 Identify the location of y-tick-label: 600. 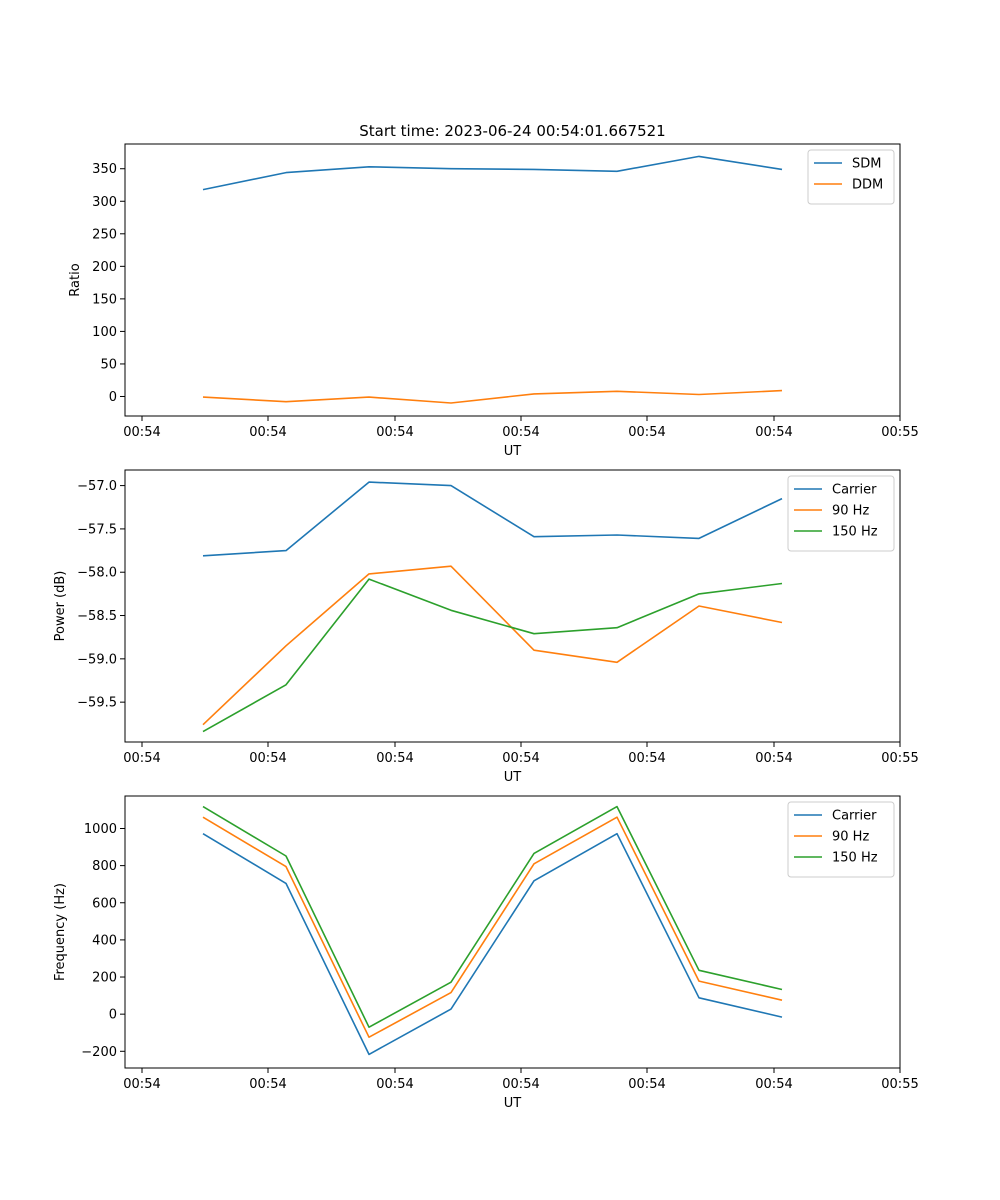
(104, 903).